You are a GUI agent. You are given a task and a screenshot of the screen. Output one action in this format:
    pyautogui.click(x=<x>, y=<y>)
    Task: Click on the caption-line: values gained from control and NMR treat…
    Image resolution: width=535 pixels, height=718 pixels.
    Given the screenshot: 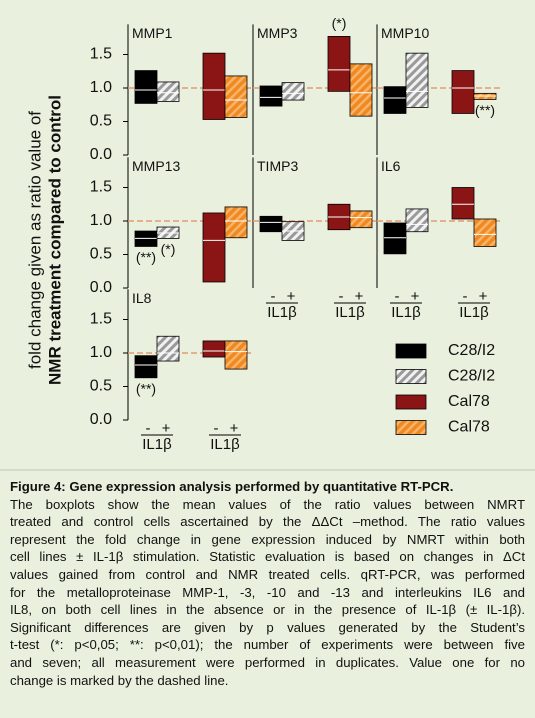 What is the action you would take?
    pyautogui.click(x=267, y=574)
    